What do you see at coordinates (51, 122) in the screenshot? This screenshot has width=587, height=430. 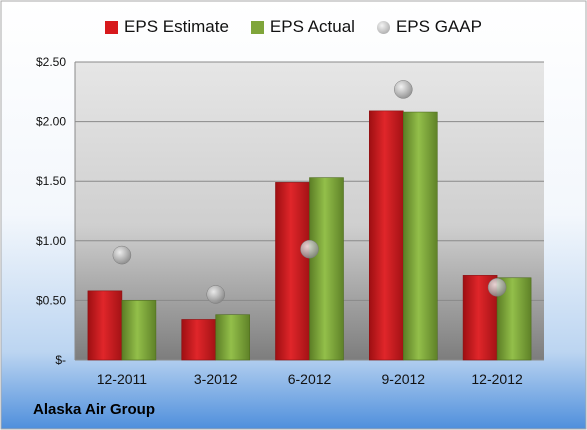 I see `y-tick-label: $2.00` at bounding box center [51, 122].